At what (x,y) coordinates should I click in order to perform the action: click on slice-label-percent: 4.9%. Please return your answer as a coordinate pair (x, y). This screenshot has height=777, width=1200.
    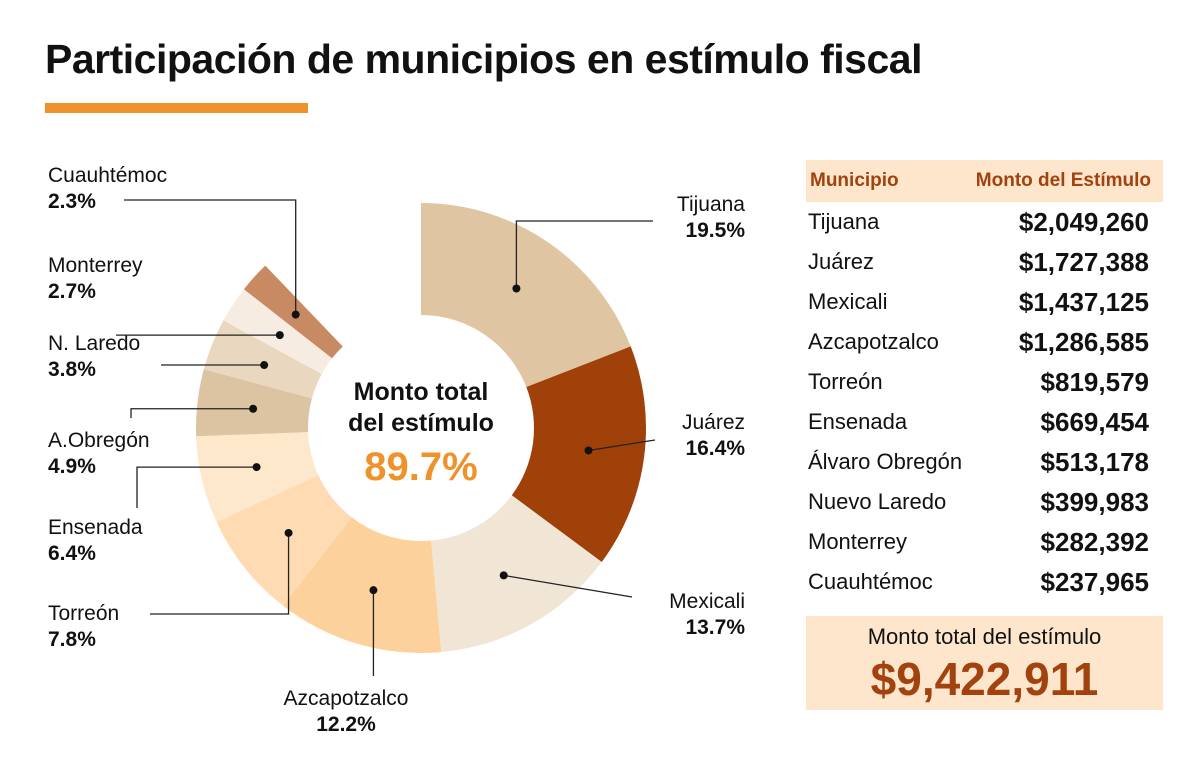
    Looking at the image, I should click on (72, 466).